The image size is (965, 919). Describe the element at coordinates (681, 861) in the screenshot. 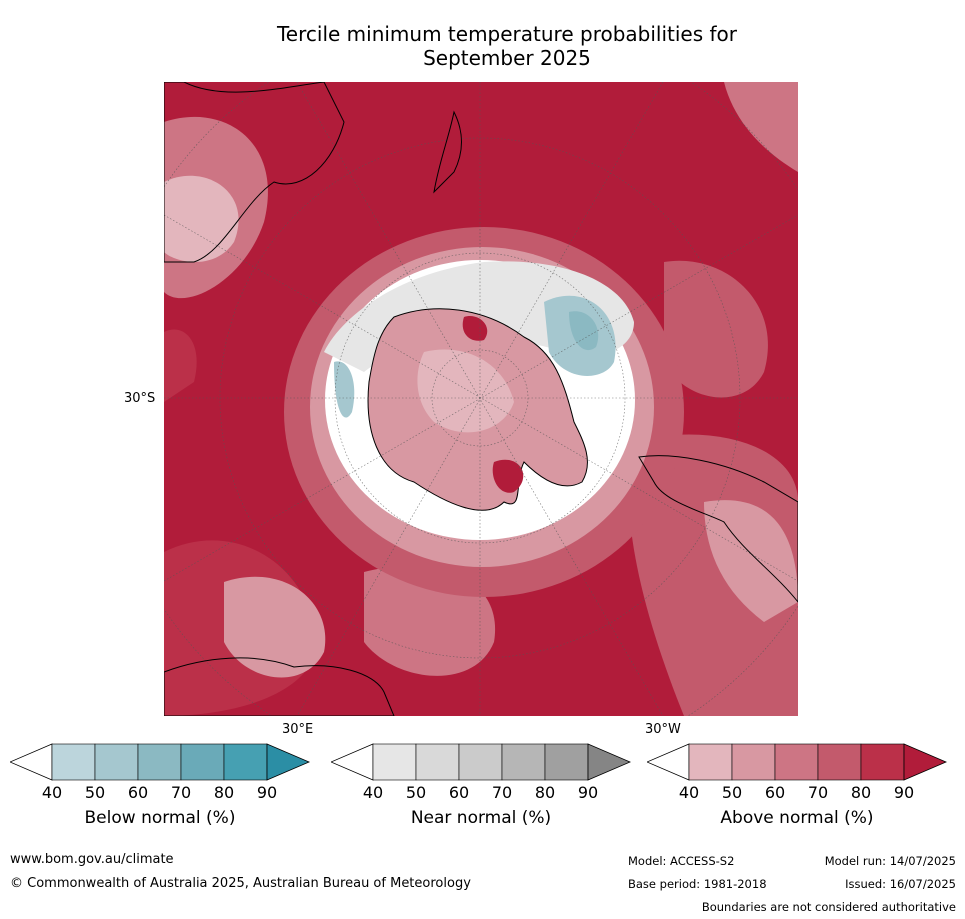

I see `footer-model: Model: ACCESS-S2` at that location.